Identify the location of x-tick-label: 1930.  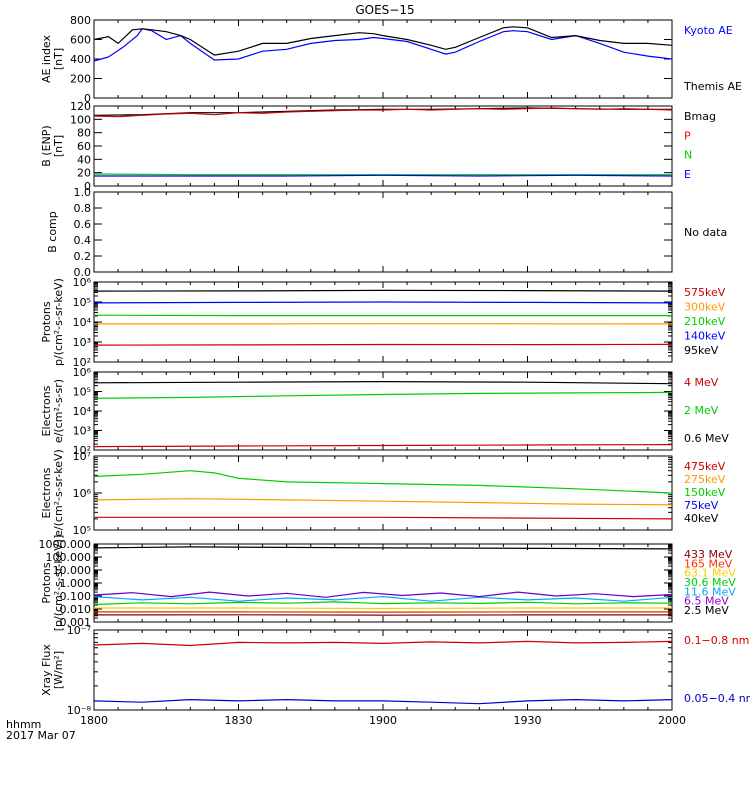
(528, 720).